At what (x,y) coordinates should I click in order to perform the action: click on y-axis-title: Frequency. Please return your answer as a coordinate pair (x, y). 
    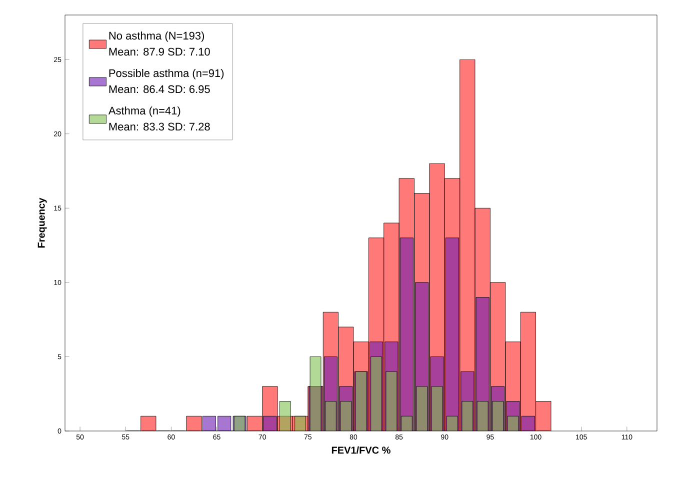
    Looking at the image, I should click on (42, 223).